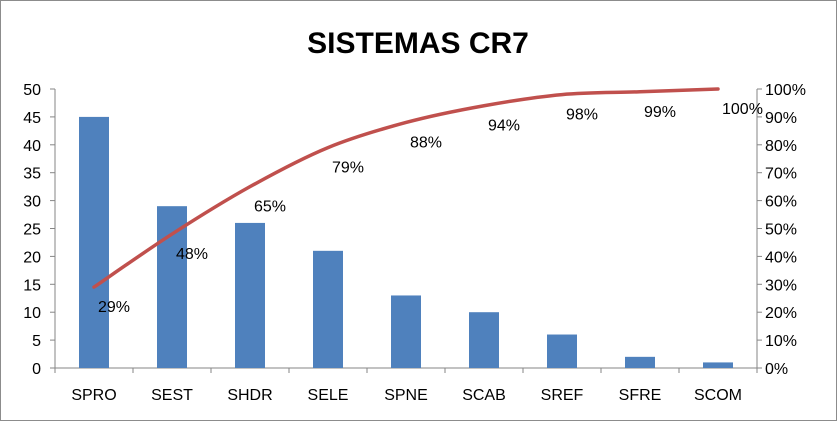 This screenshot has height=421, width=837. Describe the element at coordinates (32, 313) in the screenshot. I see `left-axis-tick-label: 10` at that location.